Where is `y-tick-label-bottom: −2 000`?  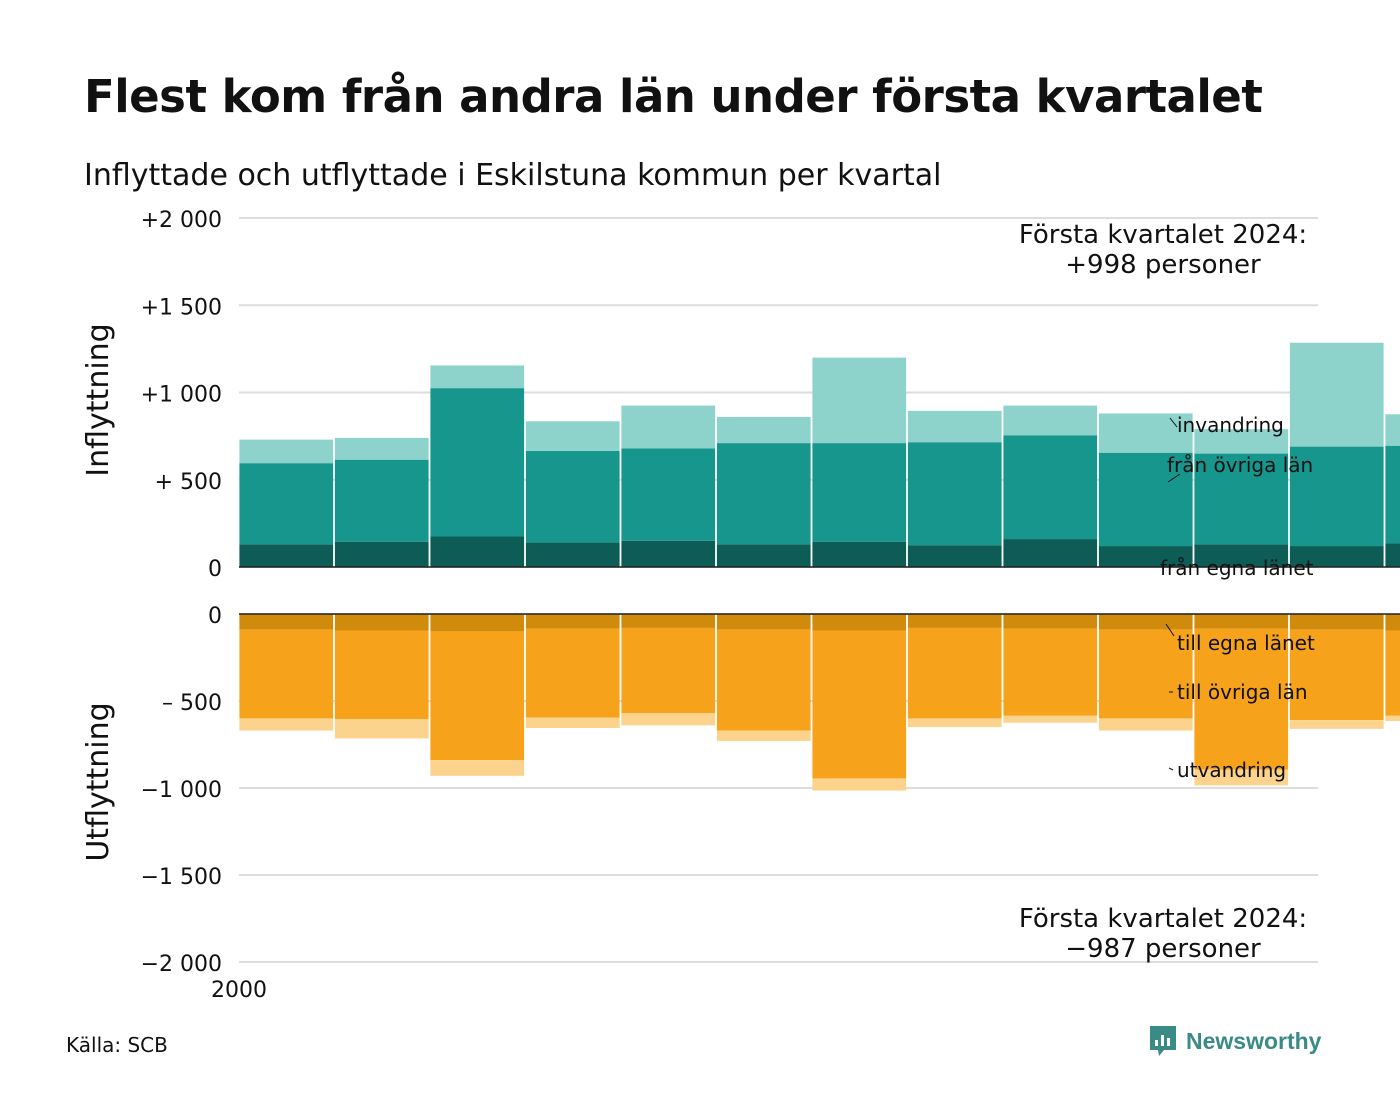
y-tick-label-bottom: −2 000 is located at coordinates (181, 964).